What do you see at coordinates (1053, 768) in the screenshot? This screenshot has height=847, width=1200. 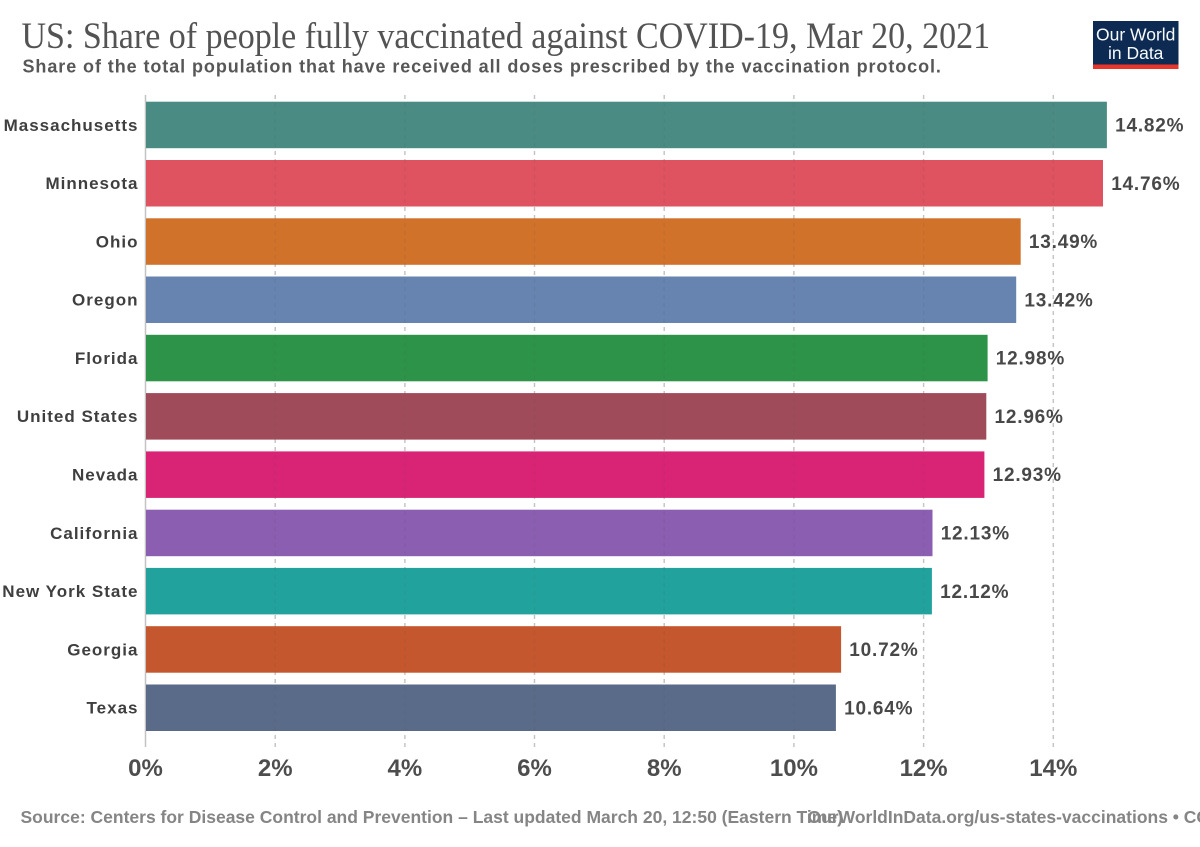 I see `svg-text: 14%` at bounding box center [1053, 768].